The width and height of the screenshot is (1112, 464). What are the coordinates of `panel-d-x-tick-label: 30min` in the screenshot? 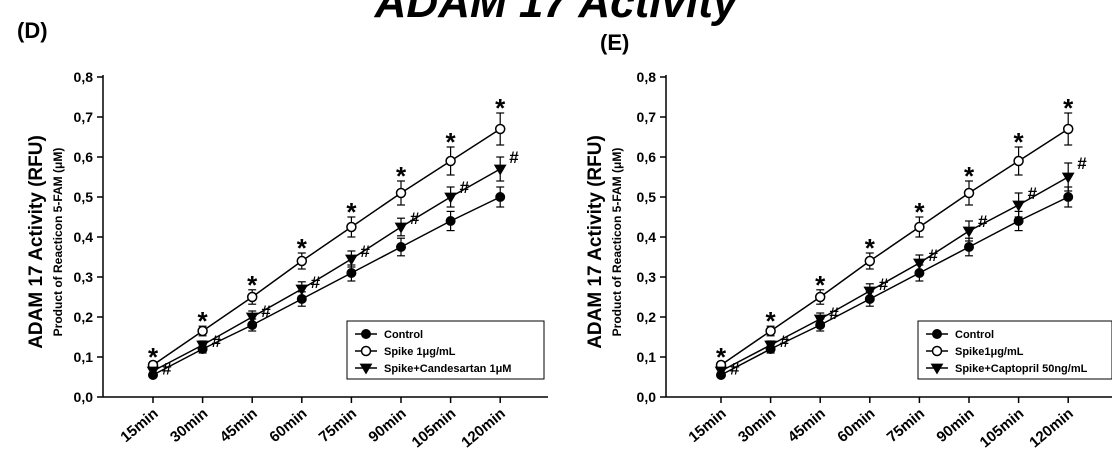 It's located at (189, 425).